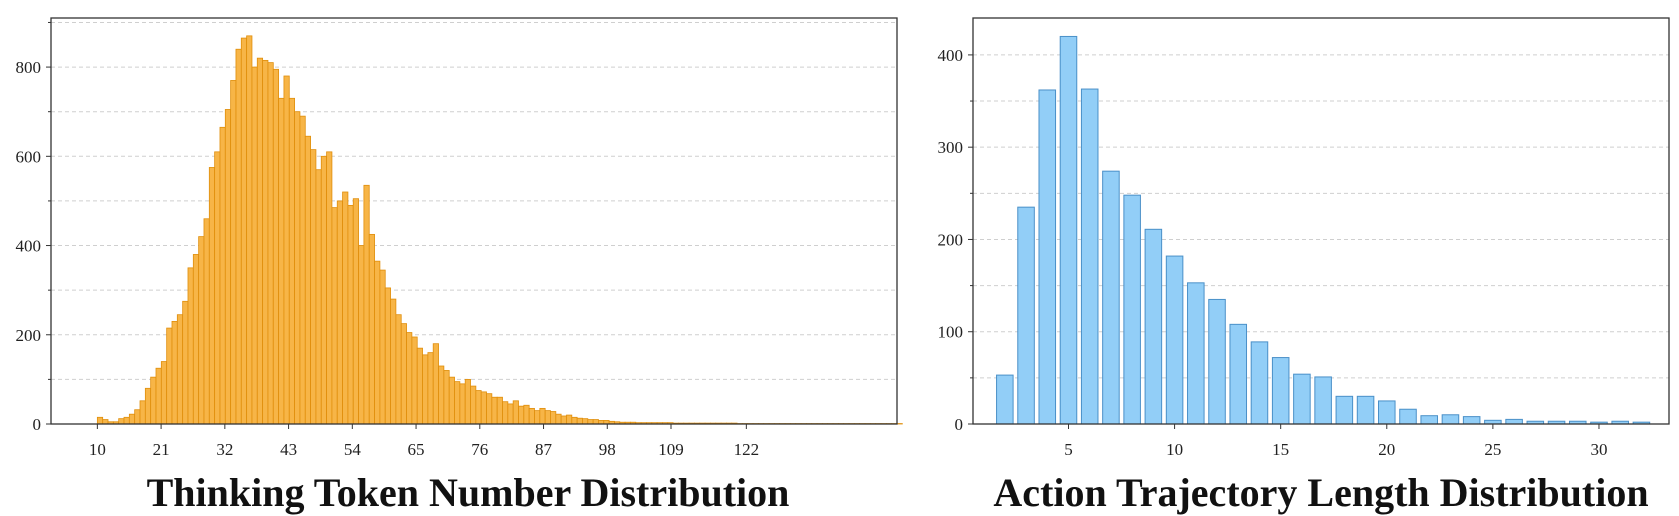 This screenshot has width=1679, height=516. What do you see at coordinates (29, 246) in the screenshot?
I see `y-tick-label: 400` at bounding box center [29, 246].